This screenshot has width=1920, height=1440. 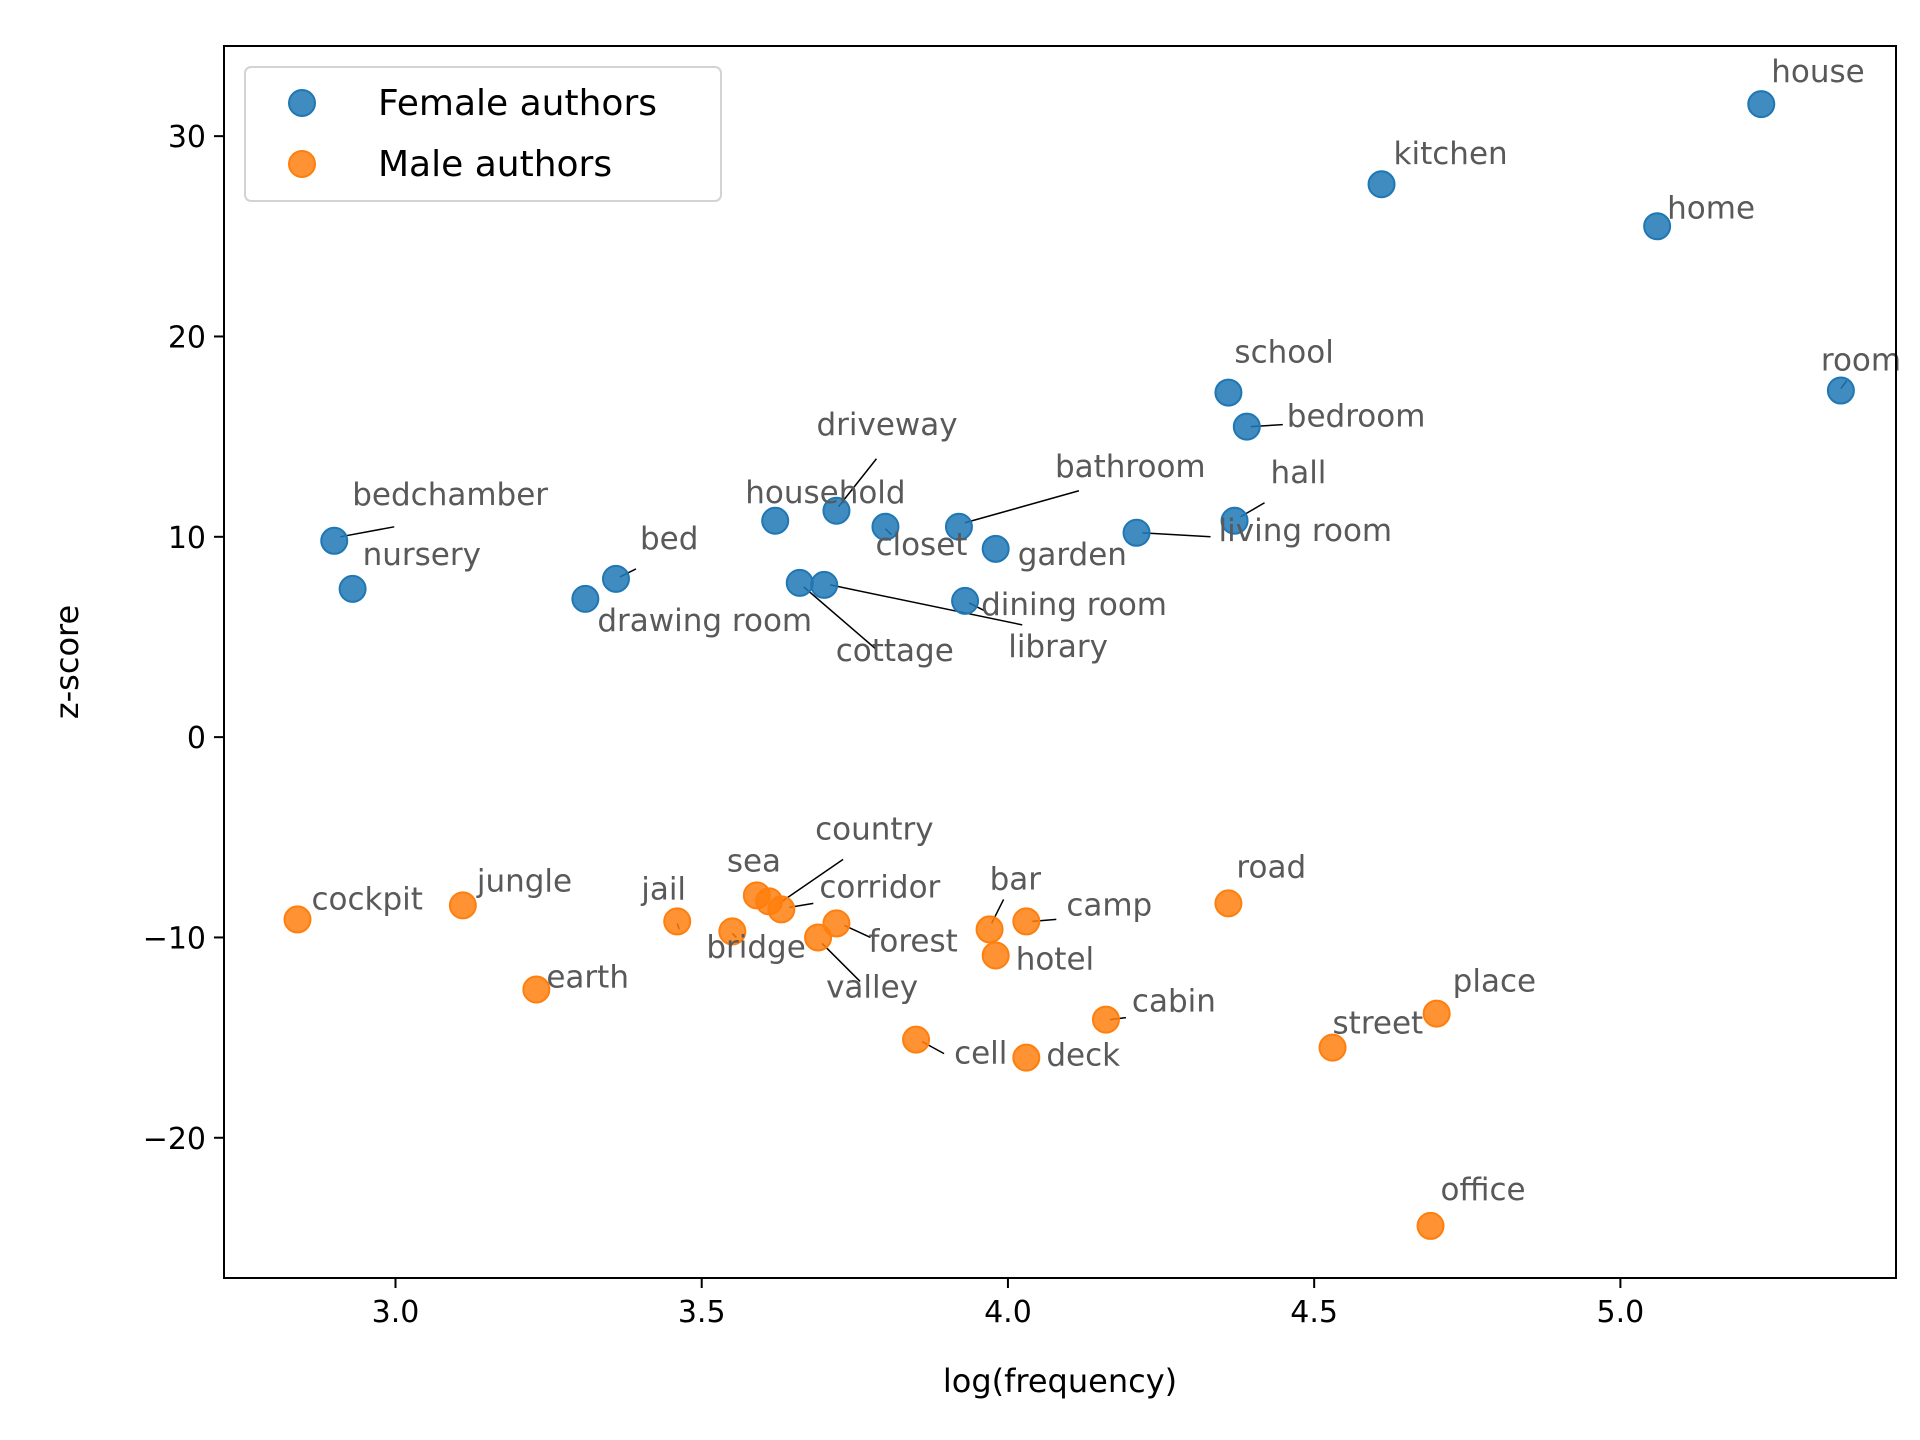 What do you see at coordinates (1817, 72) in the screenshot?
I see `point-label-house: house` at bounding box center [1817, 72].